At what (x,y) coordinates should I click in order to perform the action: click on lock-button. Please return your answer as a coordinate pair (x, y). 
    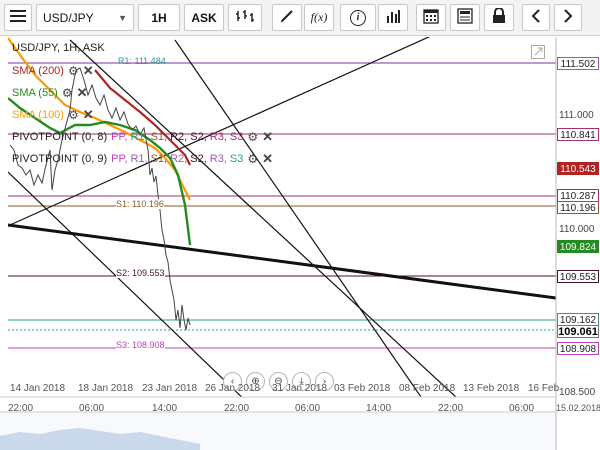
    Looking at the image, I should click on (499, 17).